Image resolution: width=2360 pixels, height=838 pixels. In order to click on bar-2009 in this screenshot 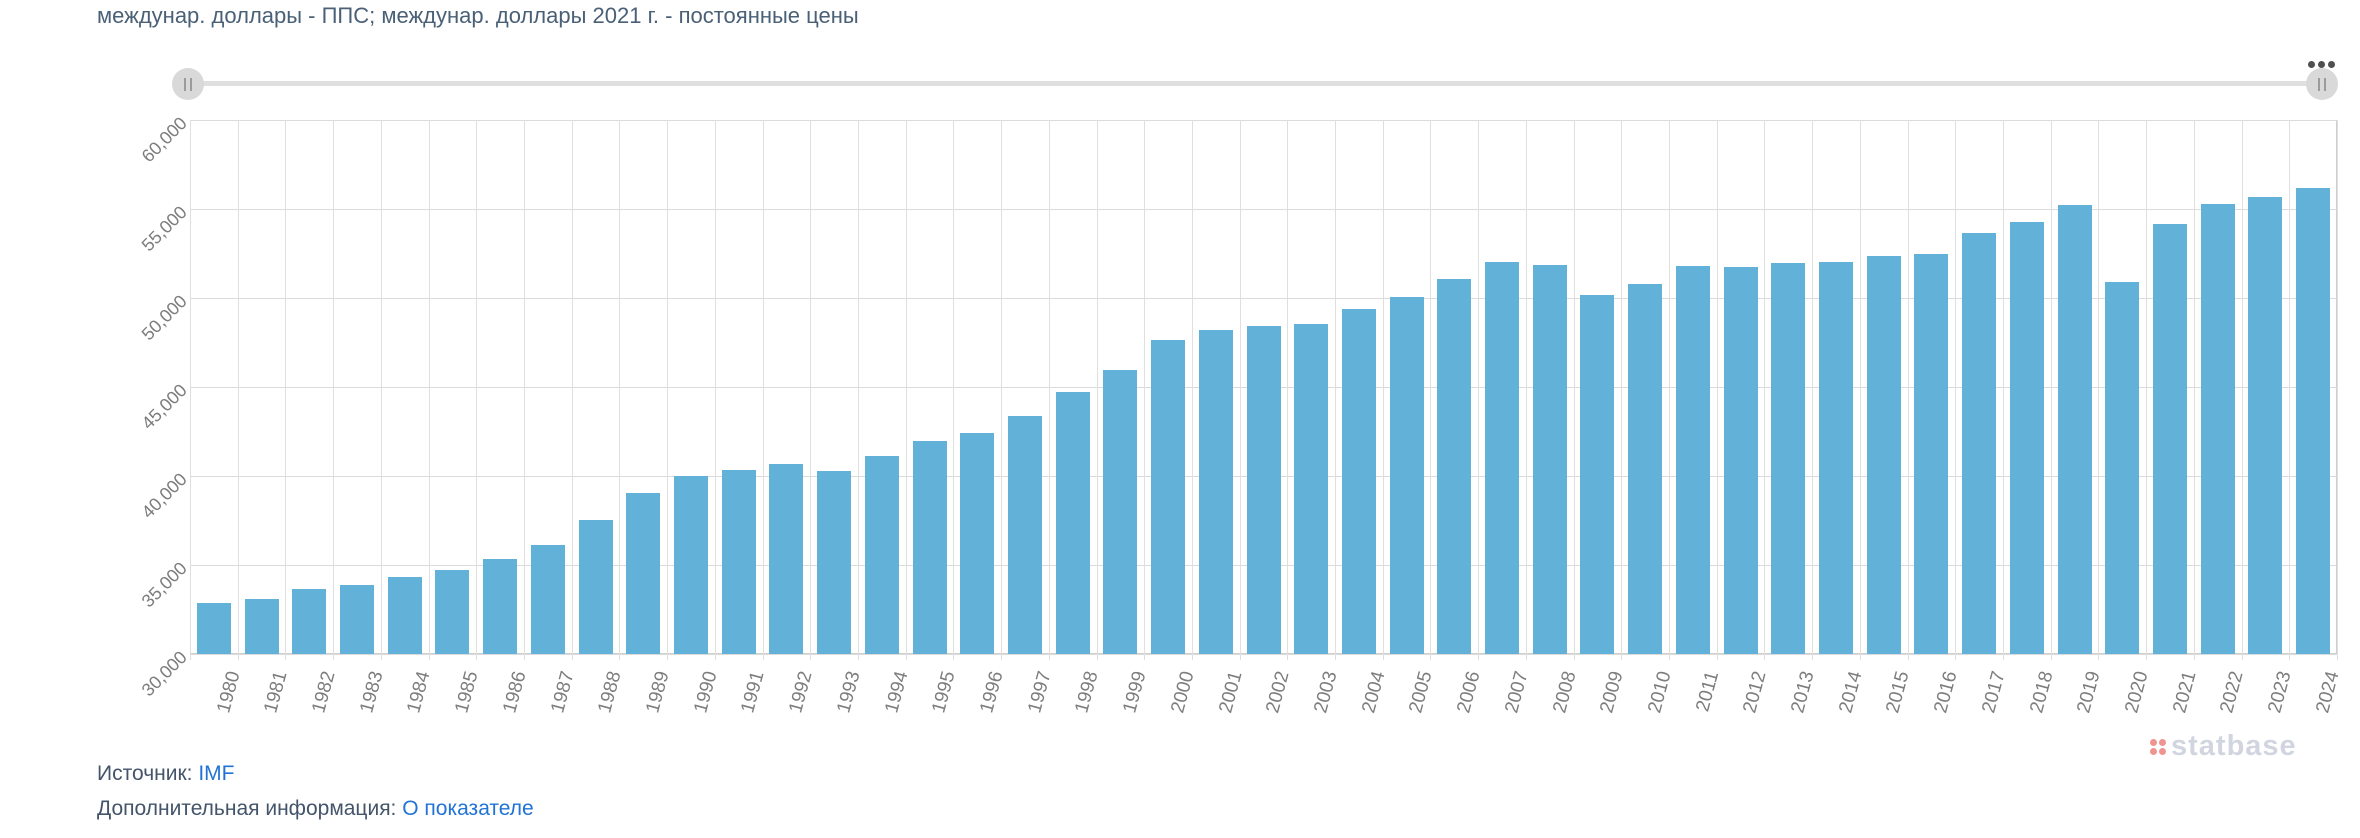, I will do `click(1597, 474)`.